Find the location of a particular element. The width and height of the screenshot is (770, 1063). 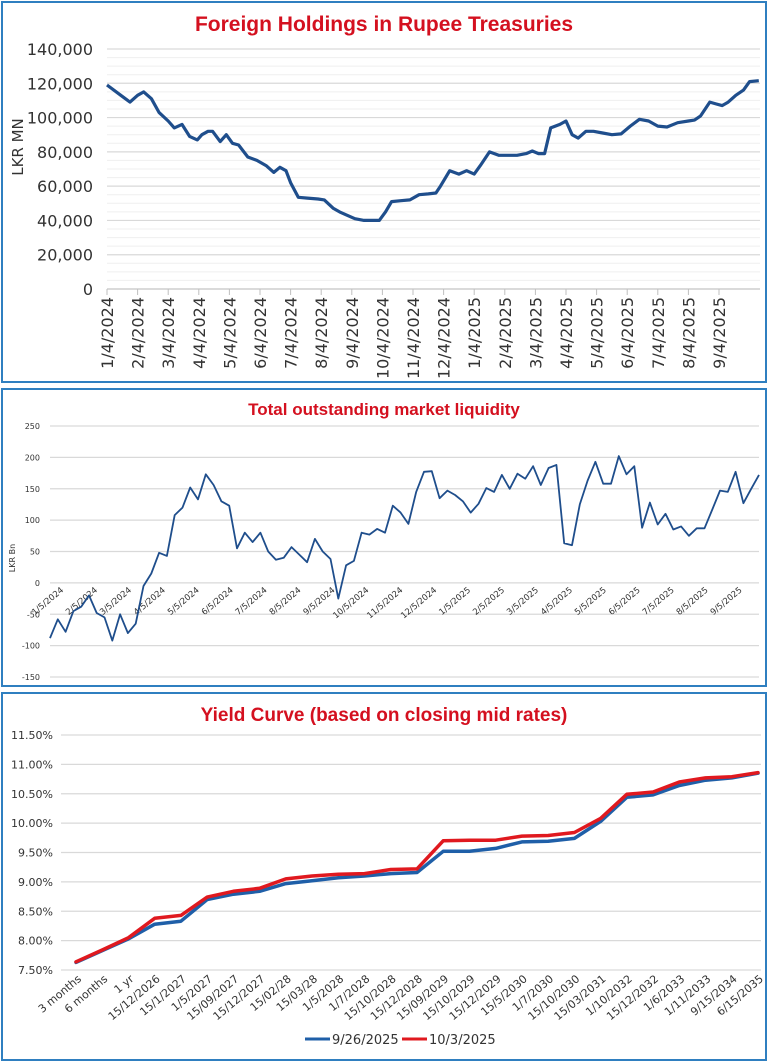

x-tick-label: 2/4/2025 is located at coordinates (505, 333).